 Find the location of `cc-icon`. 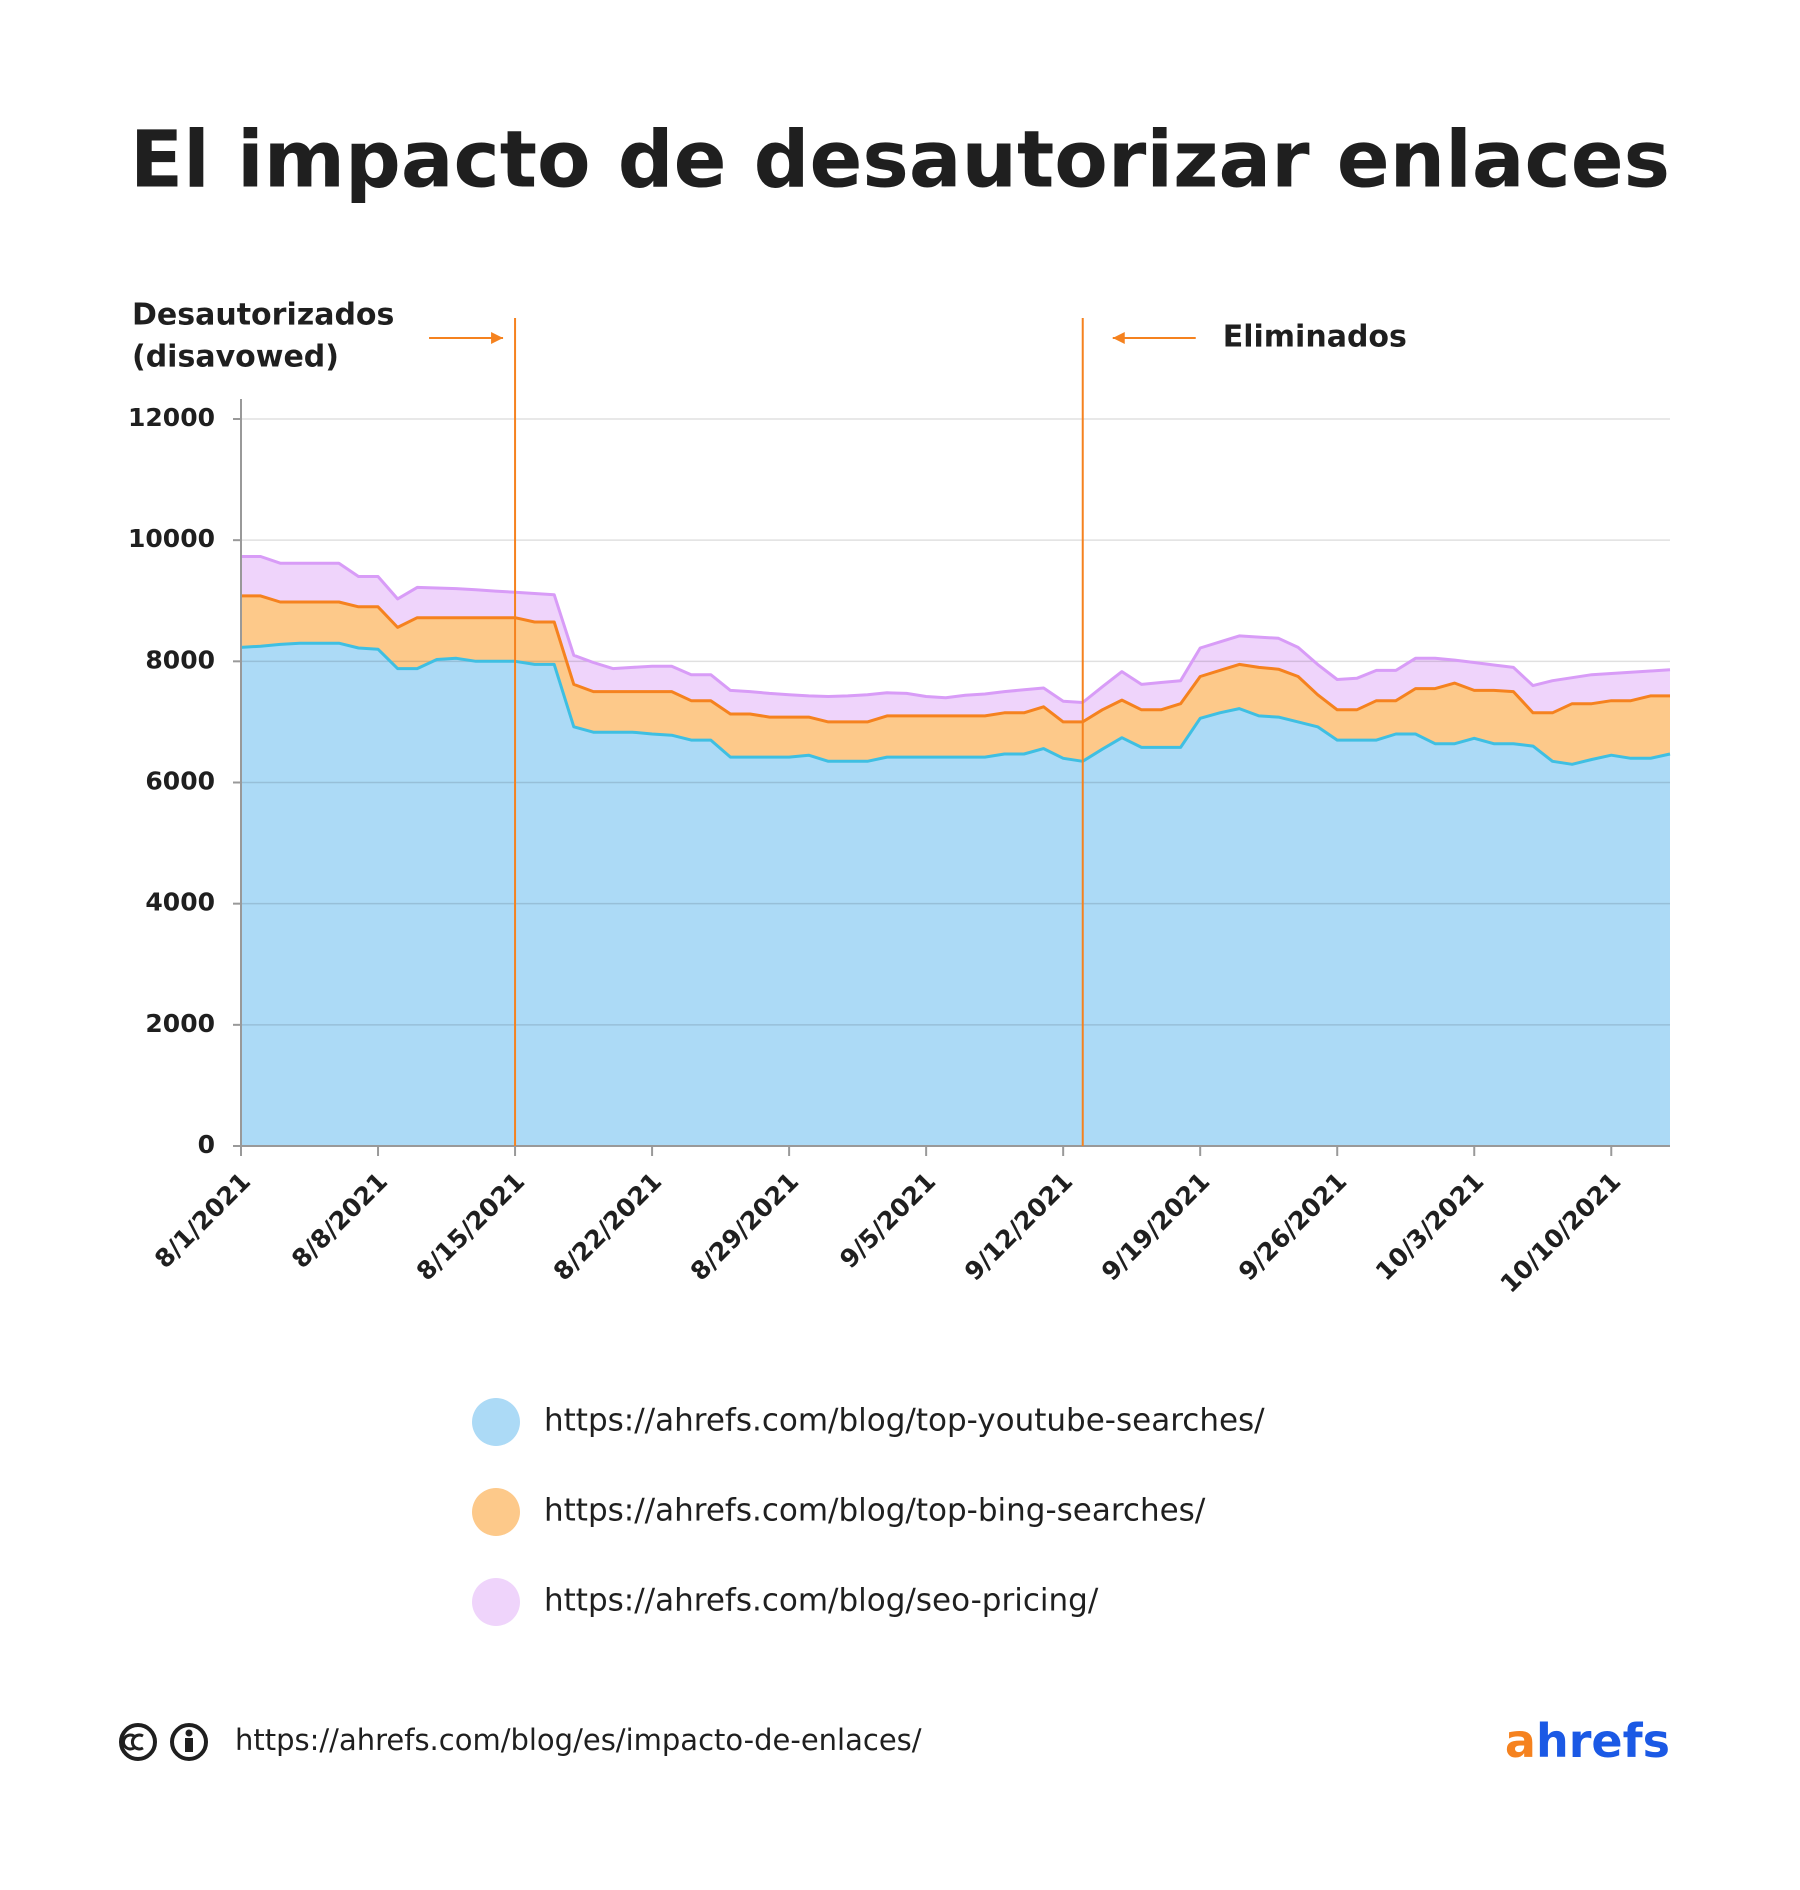

cc-icon is located at coordinates (138, 1742).